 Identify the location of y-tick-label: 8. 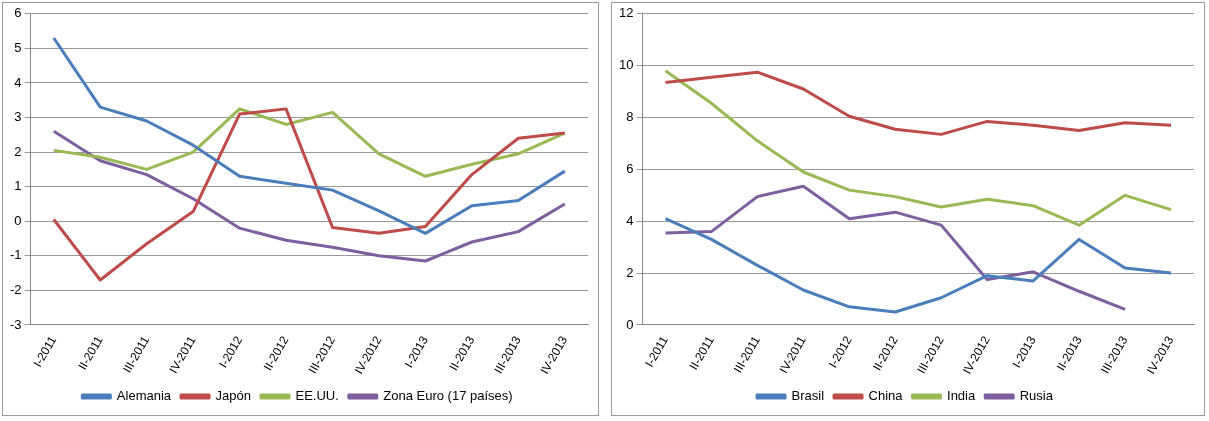
(630, 117).